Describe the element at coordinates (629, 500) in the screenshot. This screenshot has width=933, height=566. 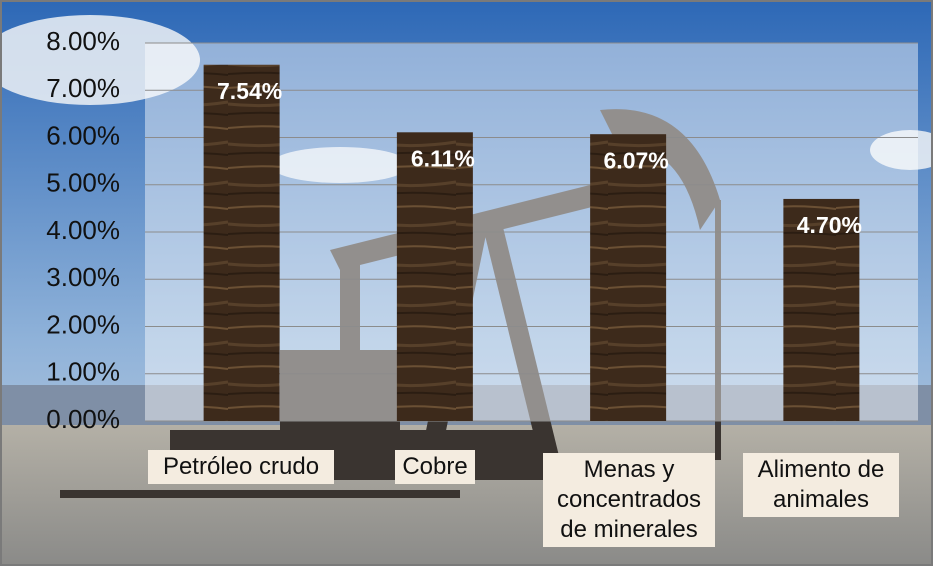
I see `x-tick-label: Menas y concentrados de minerales` at that location.